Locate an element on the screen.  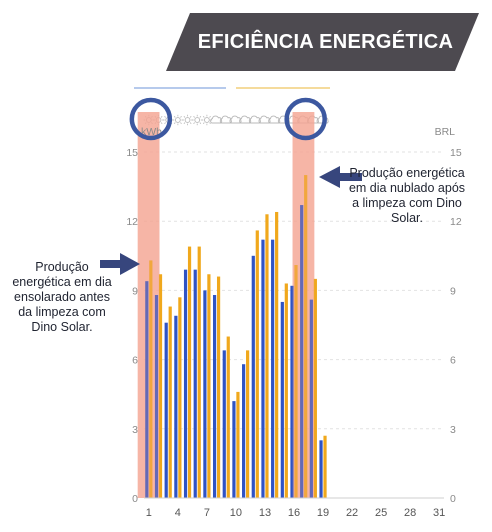
y-tick-label-right: 15 is located at coordinates (456, 153).